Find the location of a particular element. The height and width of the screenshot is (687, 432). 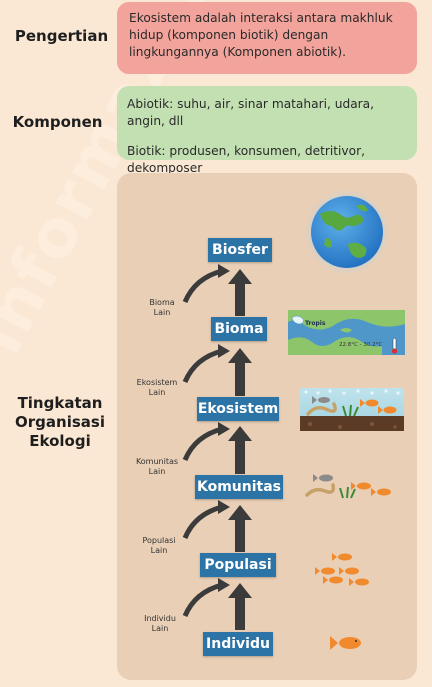

level-populasi: Populasi is located at coordinates (238, 565).